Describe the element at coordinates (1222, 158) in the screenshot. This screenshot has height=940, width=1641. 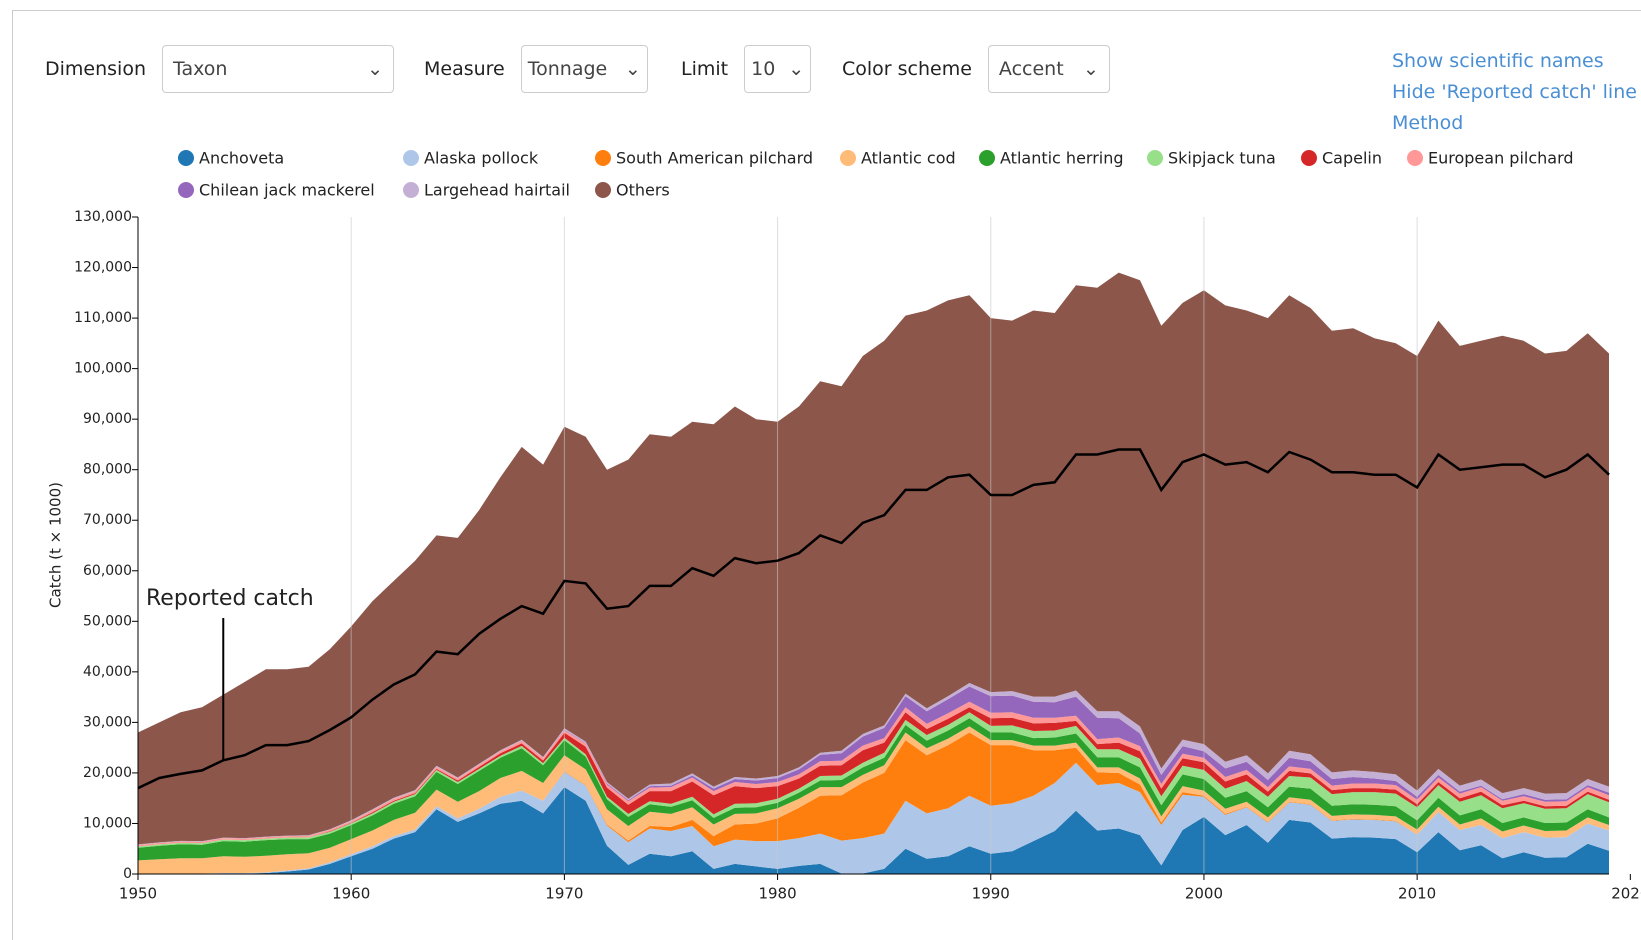
I see `legend-label: Skipjack tuna` at that location.